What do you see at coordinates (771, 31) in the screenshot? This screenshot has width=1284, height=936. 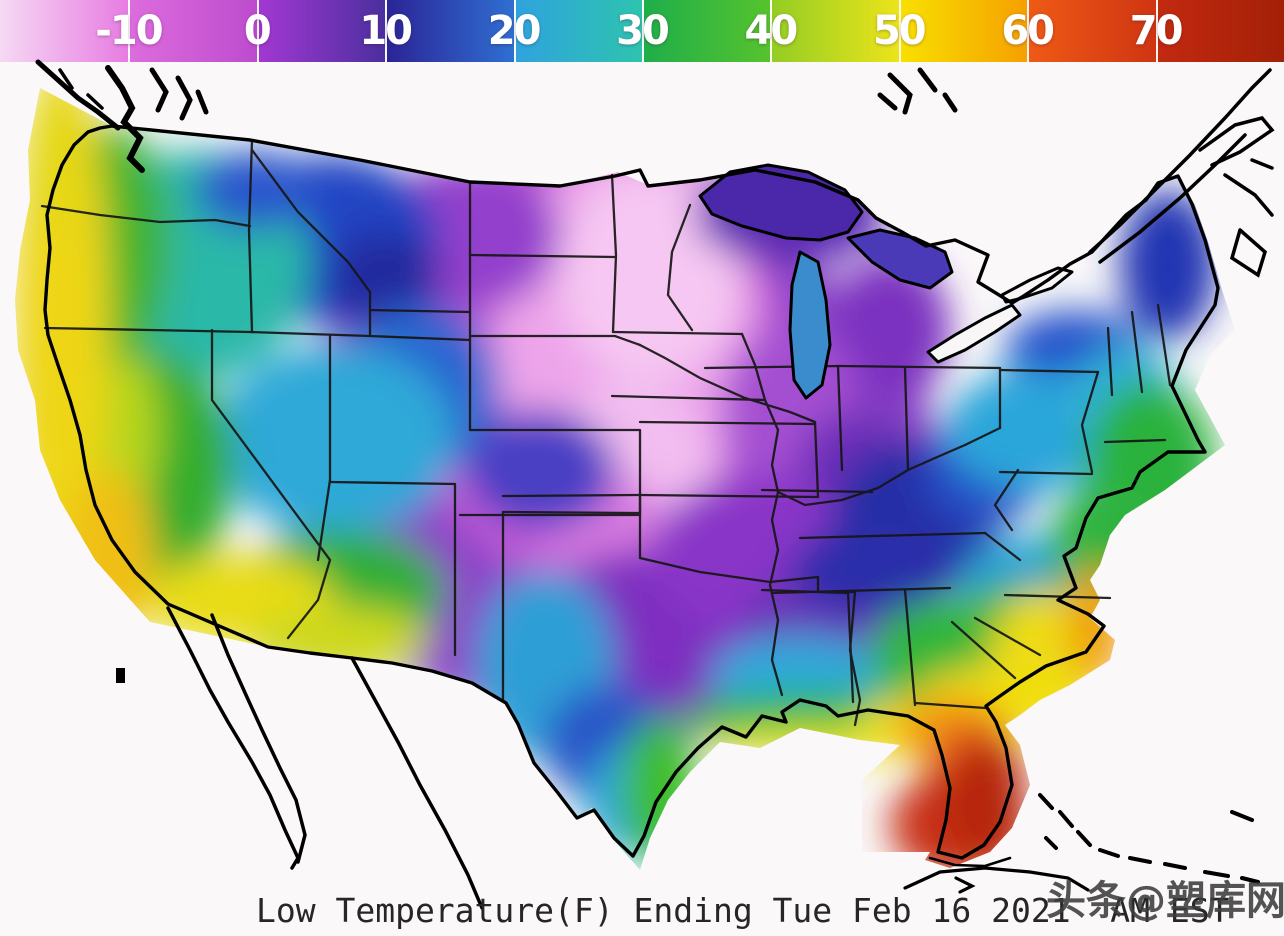 I see `legend-tick-label: 40` at bounding box center [771, 31].